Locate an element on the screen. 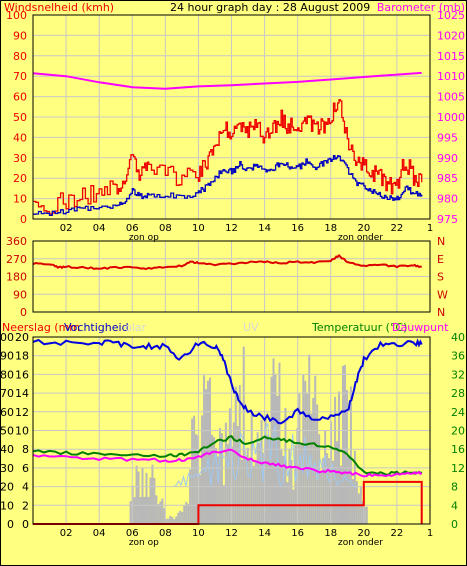 The height and width of the screenshot is (566, 467). panel-border is located at coordinates (231, 276).